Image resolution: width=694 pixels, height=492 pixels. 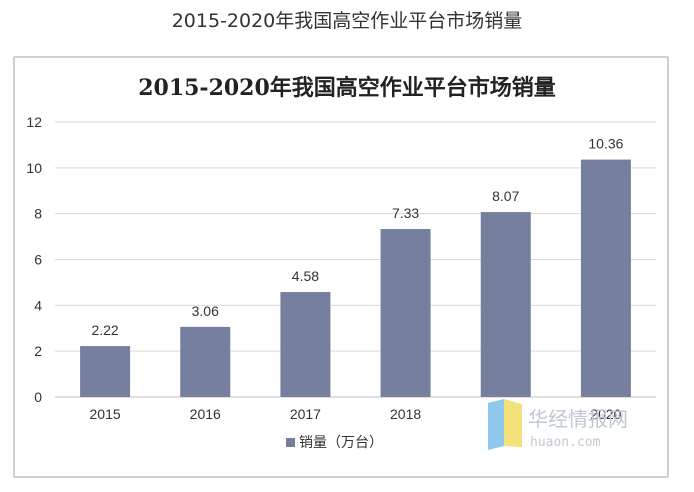 I want to click on data-label-2017: 4.58, so click(x=305, y=276).